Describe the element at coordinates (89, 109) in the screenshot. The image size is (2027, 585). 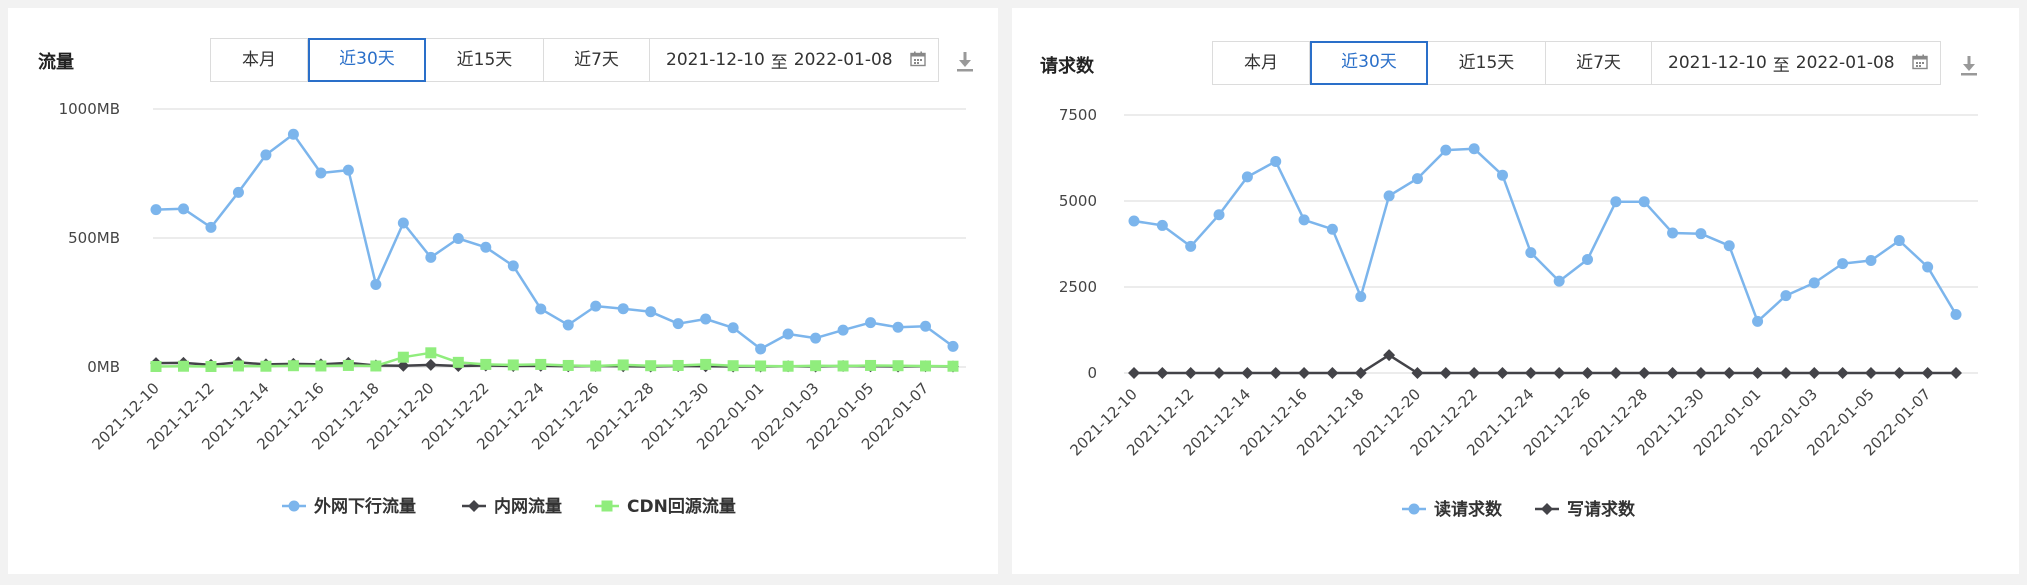
I see `y-tick-label: 1000MB` at that location.